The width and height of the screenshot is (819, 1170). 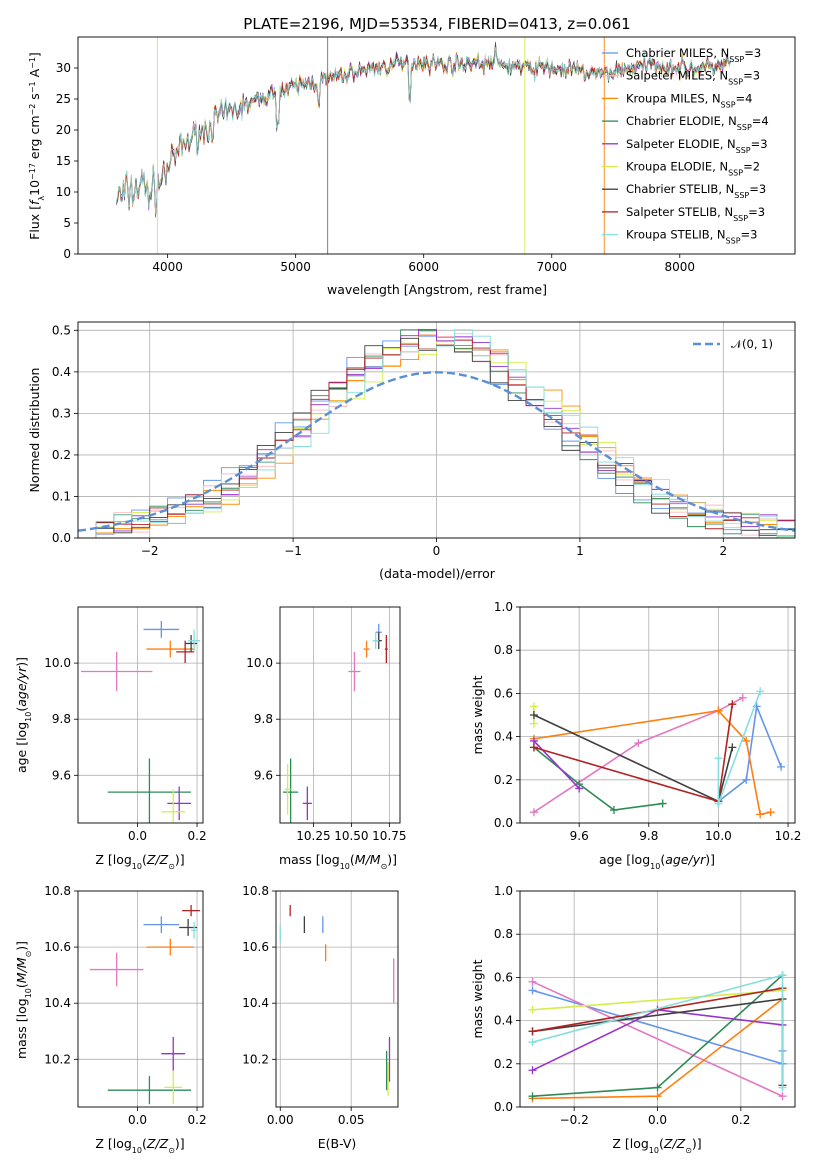 What do you see at coordinates (437, 289) in the screenshot?
I see `x-axis-label: wavelength [Angstrom, rest frame]` at bounding box center [437, 289].